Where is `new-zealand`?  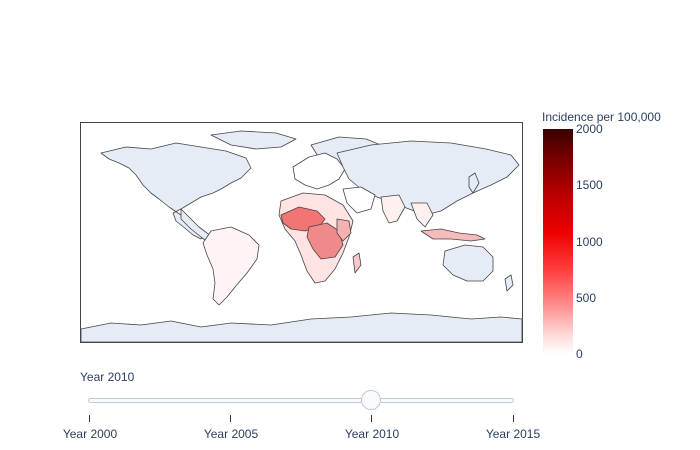 new-zealand is located at coordinates (509, 283).